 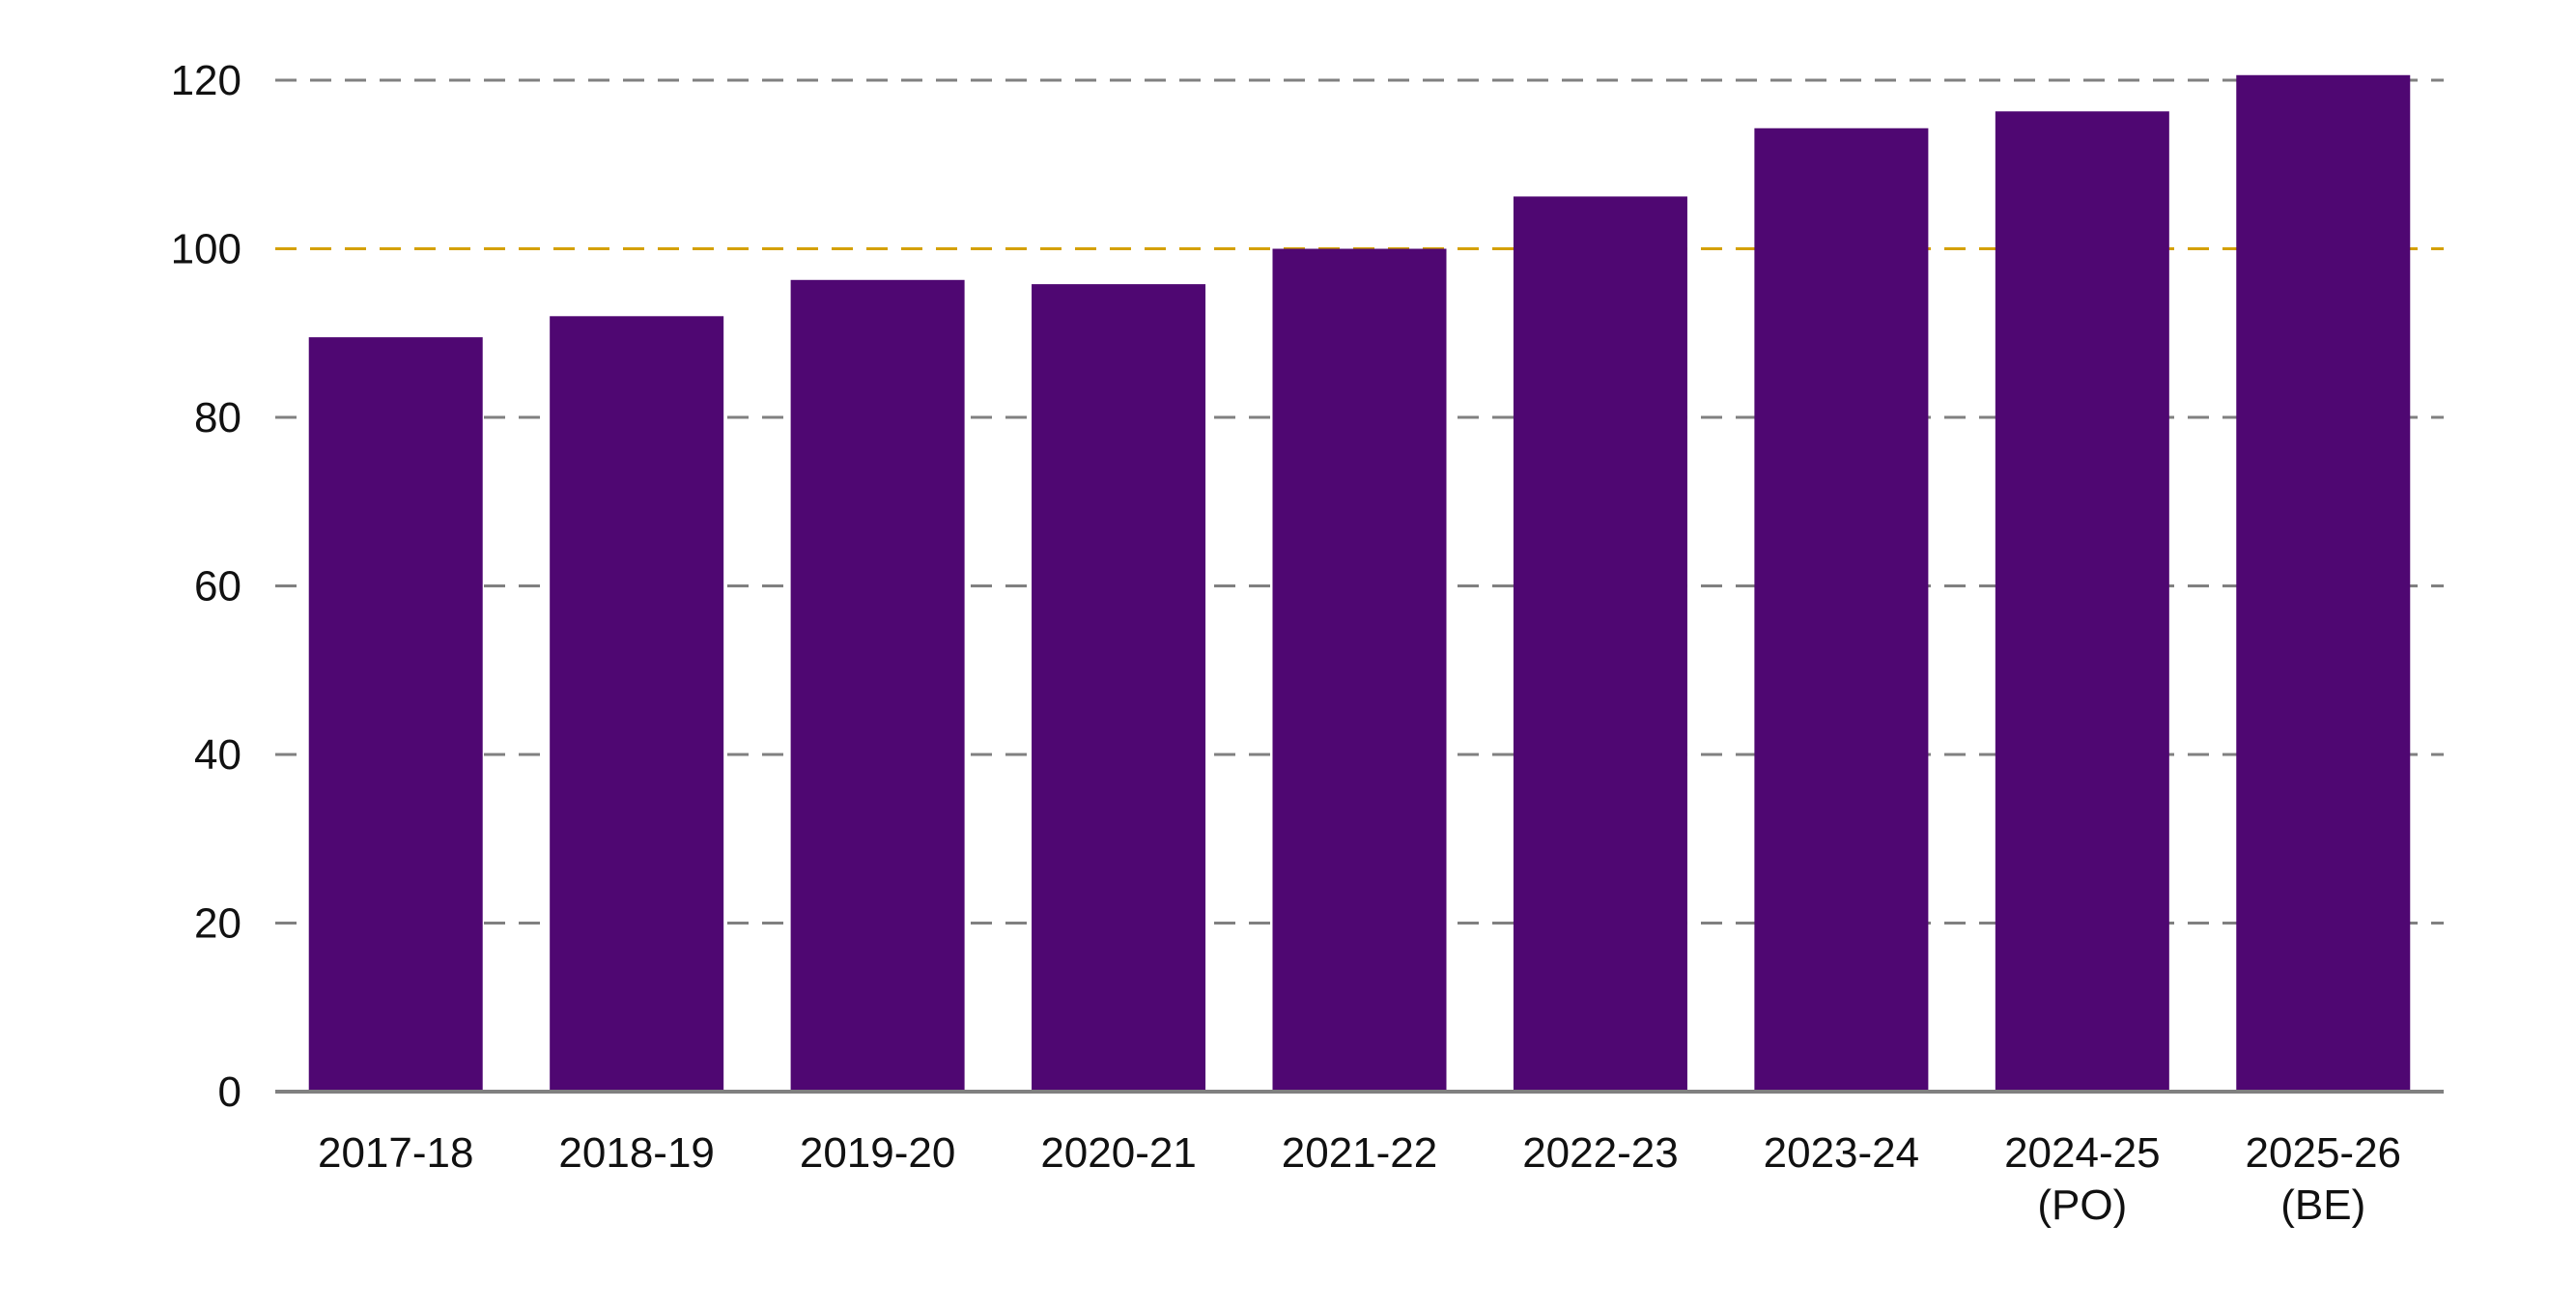 I want to click on x-tick-label-line: 2018-19, so click(x=636, y=1153).